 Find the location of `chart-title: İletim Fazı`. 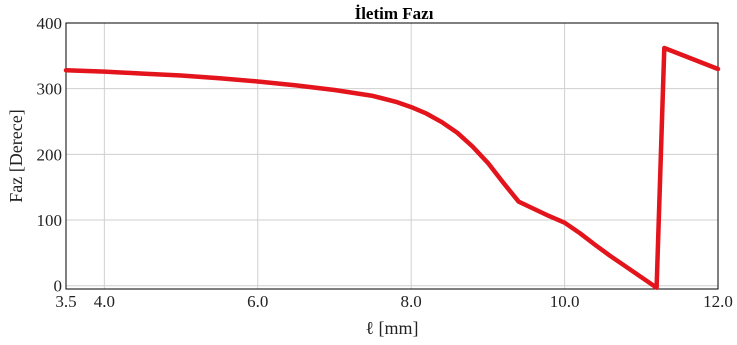

chart-title: İletim Fazı is located at coordinates (394, 13).